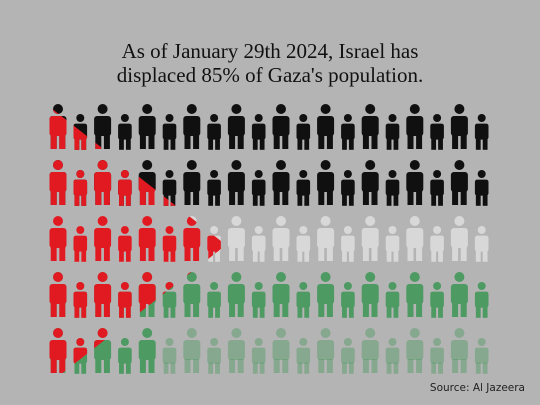 The height and width of the screenshot is (405, 540). Describe the element at coordinates (270, 51) in the screenshot. I see `headline-line-1: As of January 29th 2024, Israel has` at that location.